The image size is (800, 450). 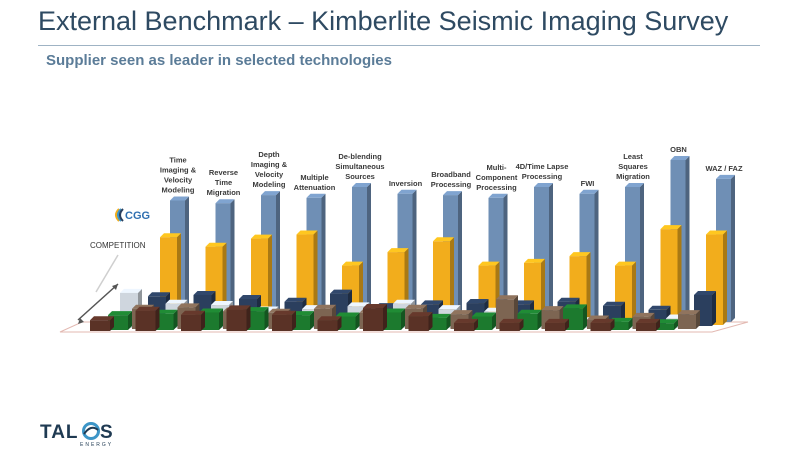 What do you see at coordinates (642, 252) in the screenshot?
I see `bar-cgg-10-side` at bounding box center [642, 252].